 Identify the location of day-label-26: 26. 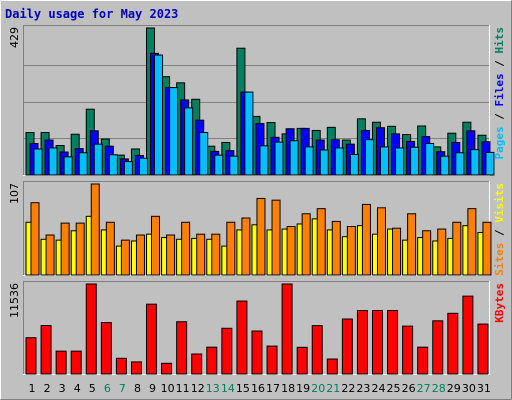
(409, 388).